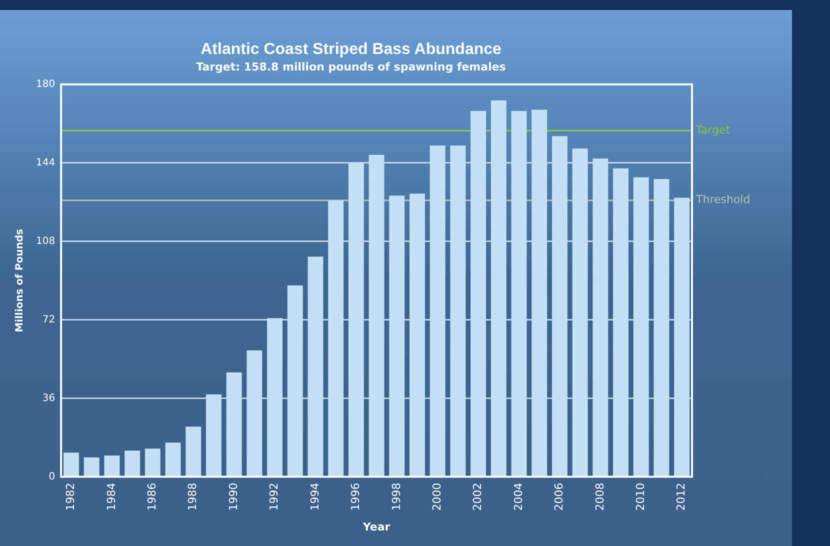 Image resolution: width=830 pixels, height=546 pixels. Describe the element at coordinates (681, 496) in the screenshot. I see `x-tick-label: 2012` at that location.